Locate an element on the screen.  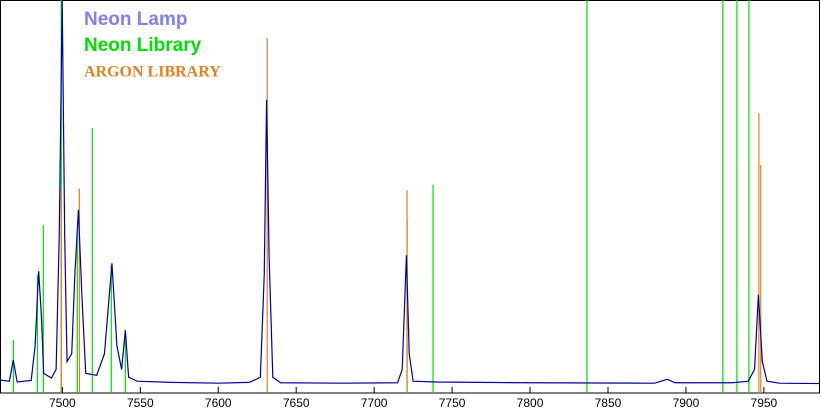
x-tick-label: 7800 is located at coordinates (530, 403).